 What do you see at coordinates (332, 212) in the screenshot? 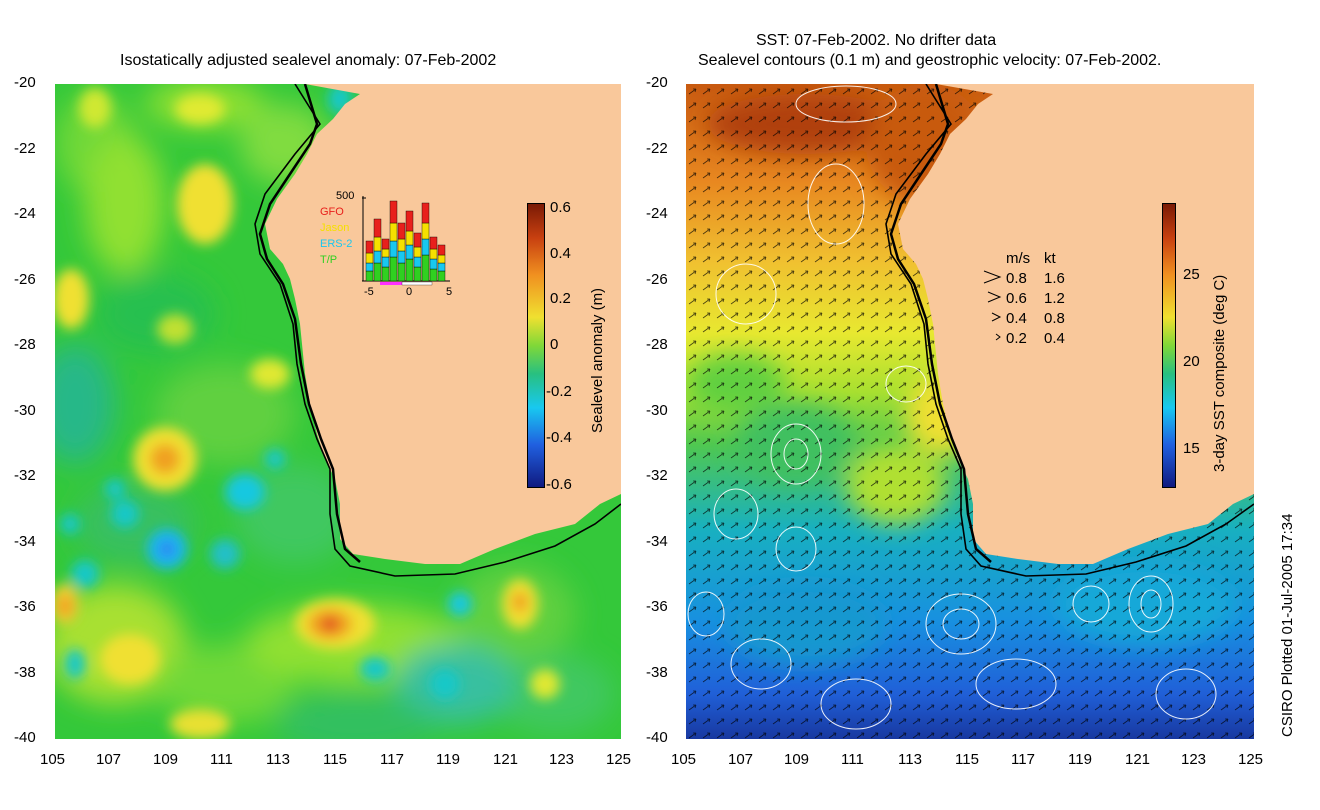
I see `mission-gfo: GFO` at bounding box center [332, 212].